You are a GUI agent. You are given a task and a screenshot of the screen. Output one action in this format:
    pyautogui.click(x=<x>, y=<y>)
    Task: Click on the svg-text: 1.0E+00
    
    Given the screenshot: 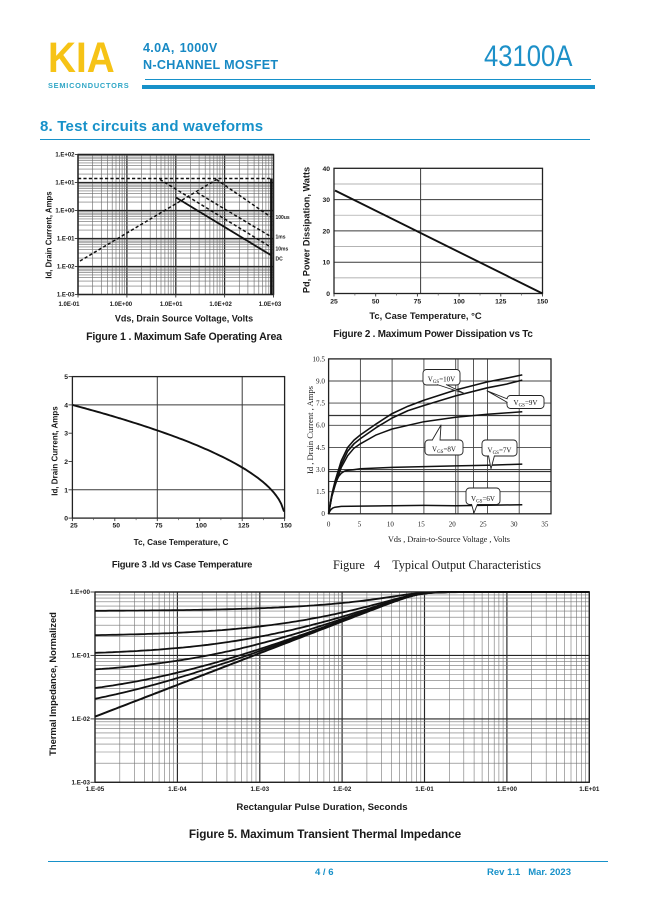 What is the action you would take?
    pyautogui.click(x=121, y=305)
    